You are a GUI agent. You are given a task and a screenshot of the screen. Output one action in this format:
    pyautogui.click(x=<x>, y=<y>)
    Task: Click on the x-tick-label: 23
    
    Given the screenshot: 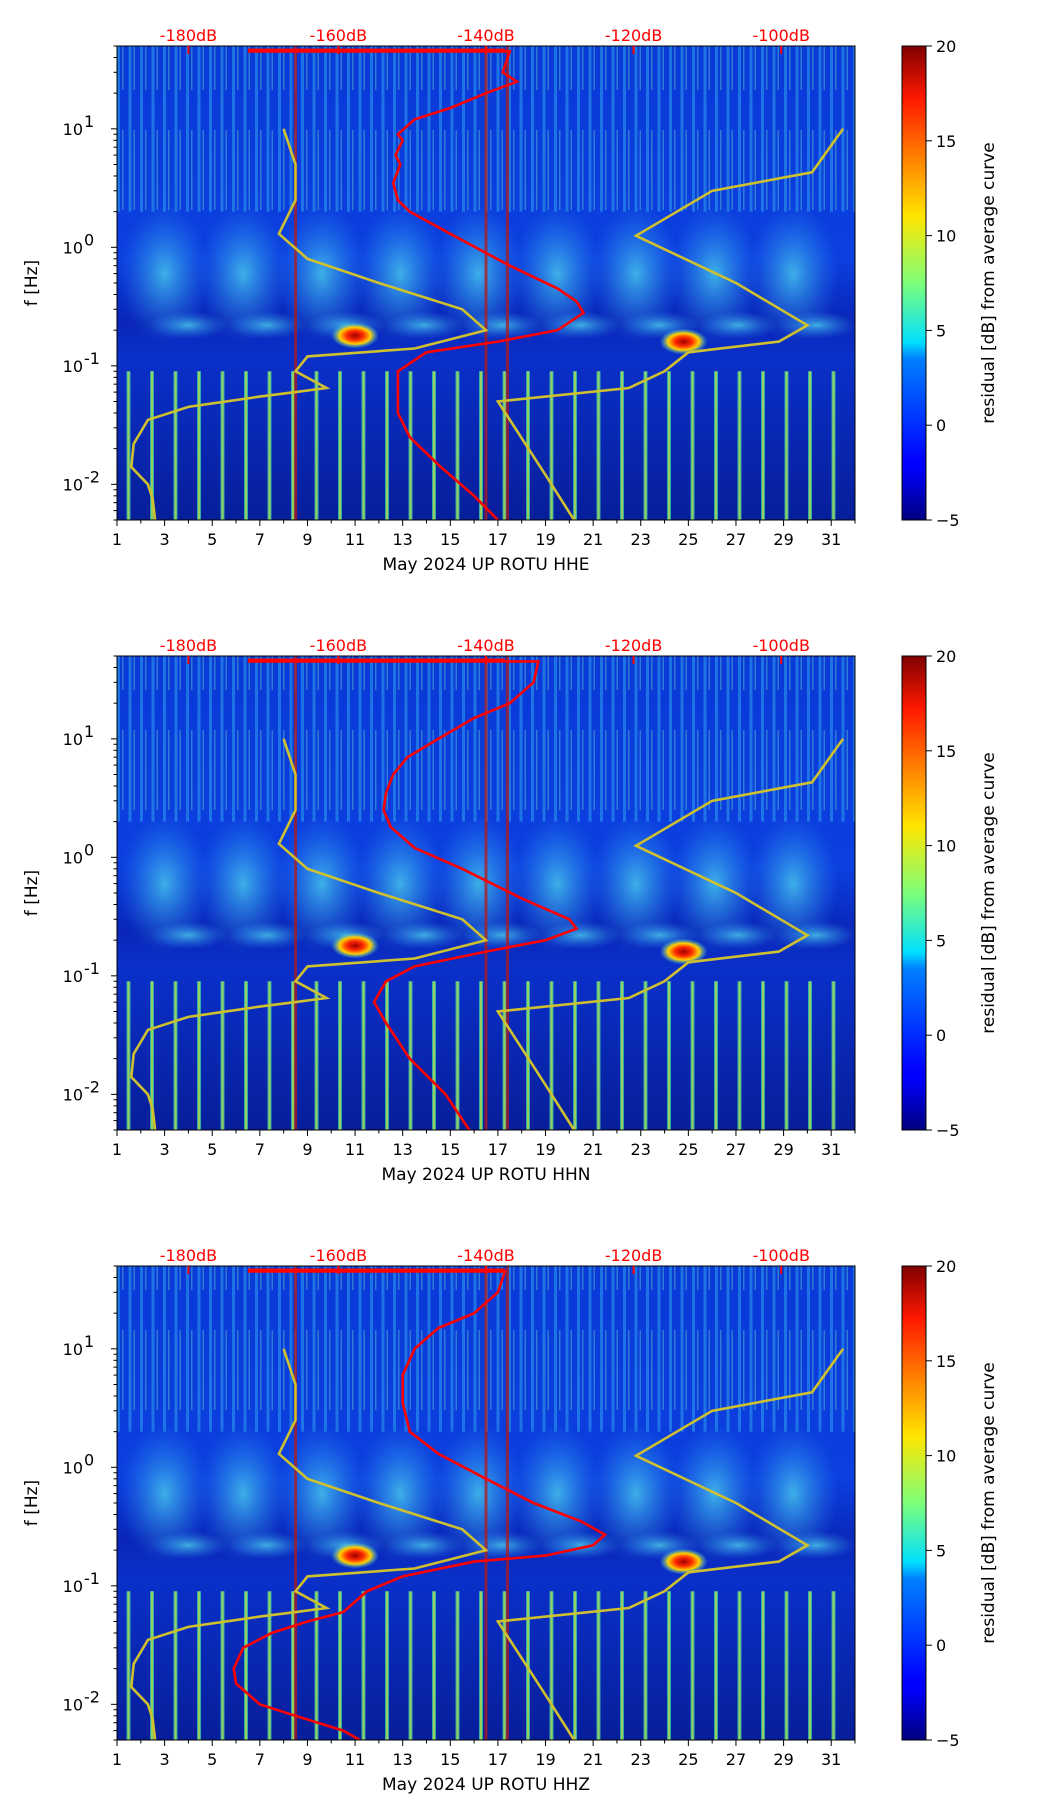 What is the action you would take?
    pyautogui.click(x=641, y=1149)
    